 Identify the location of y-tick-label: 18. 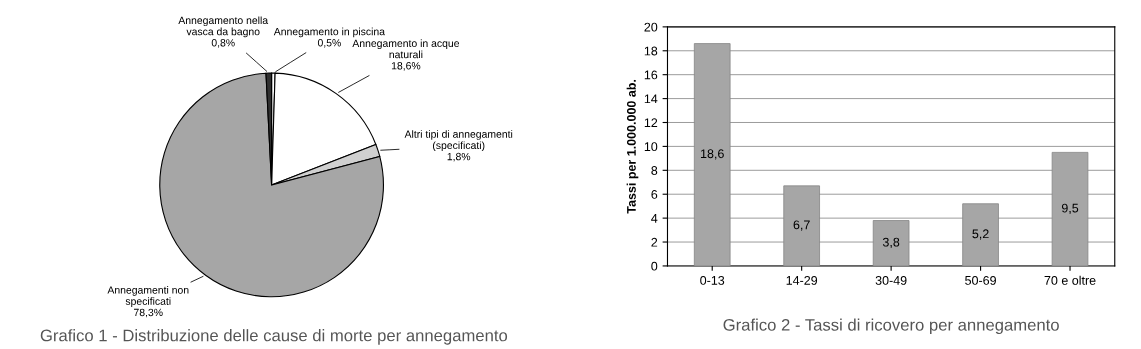
(651, 51).